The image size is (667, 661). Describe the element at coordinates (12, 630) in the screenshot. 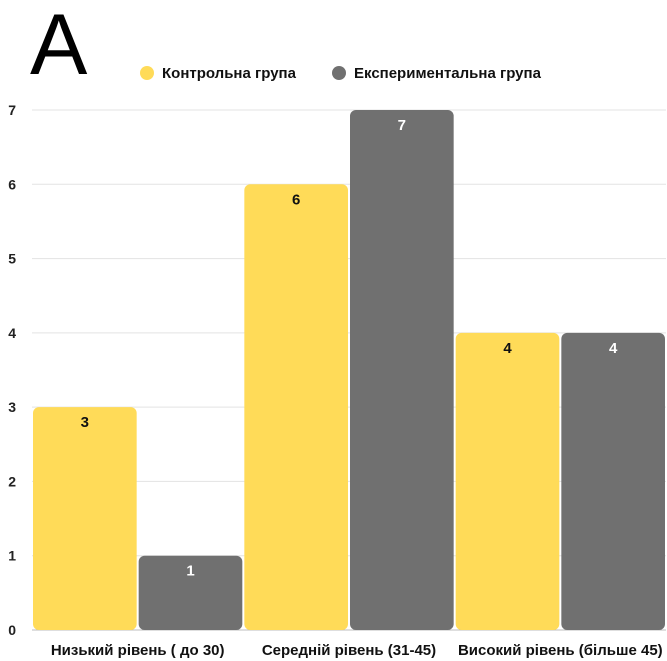

I see `y-tick-label: 0` at that location.